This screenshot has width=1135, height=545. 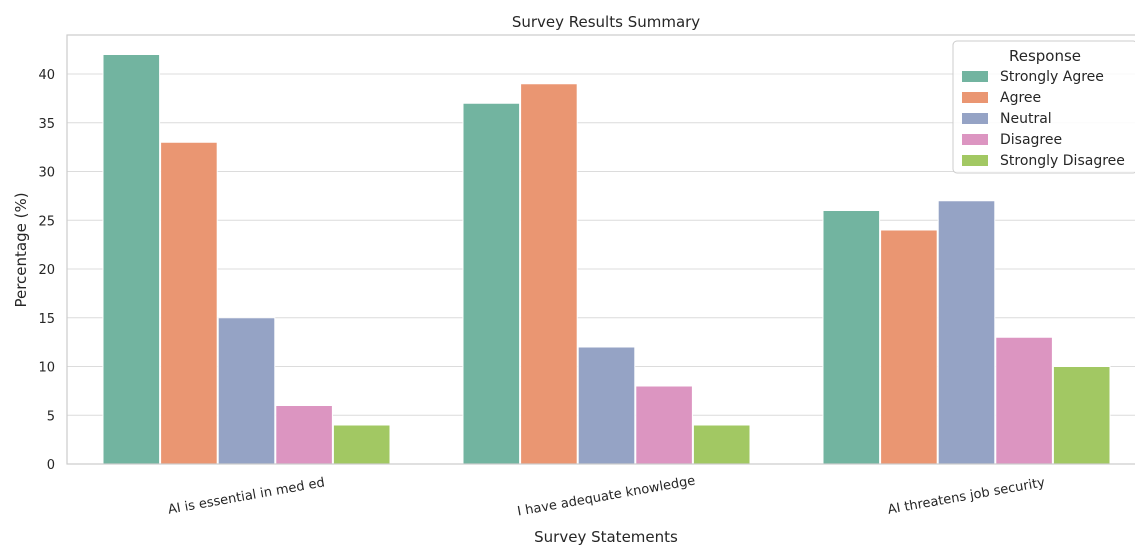 What do you see at coordinates (1026, 119) in the screenshot?
I see `legend-label: Neutral` at bounding box center [1026, 119].